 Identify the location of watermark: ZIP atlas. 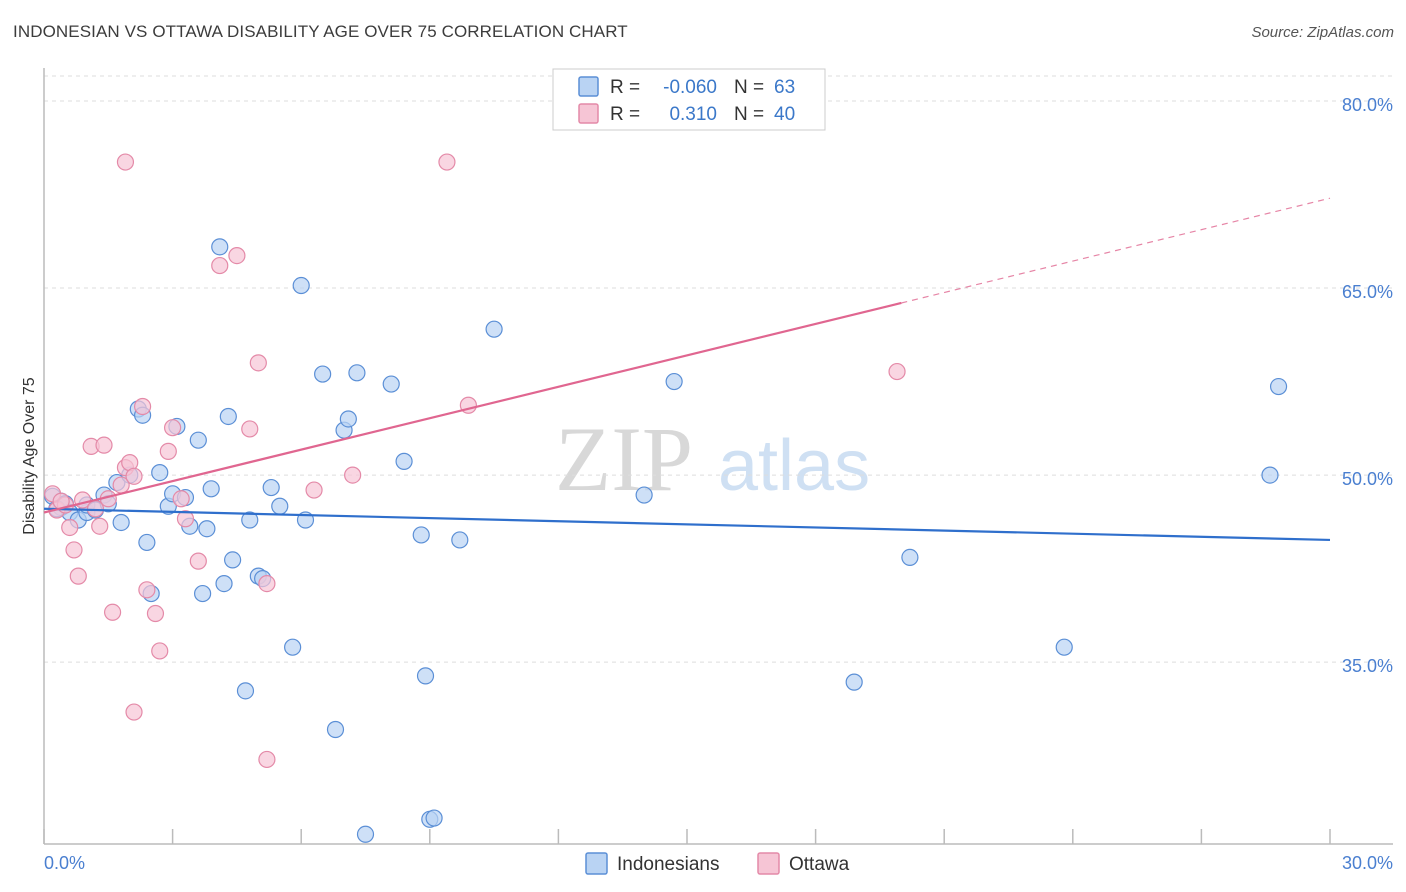
(712, 459).